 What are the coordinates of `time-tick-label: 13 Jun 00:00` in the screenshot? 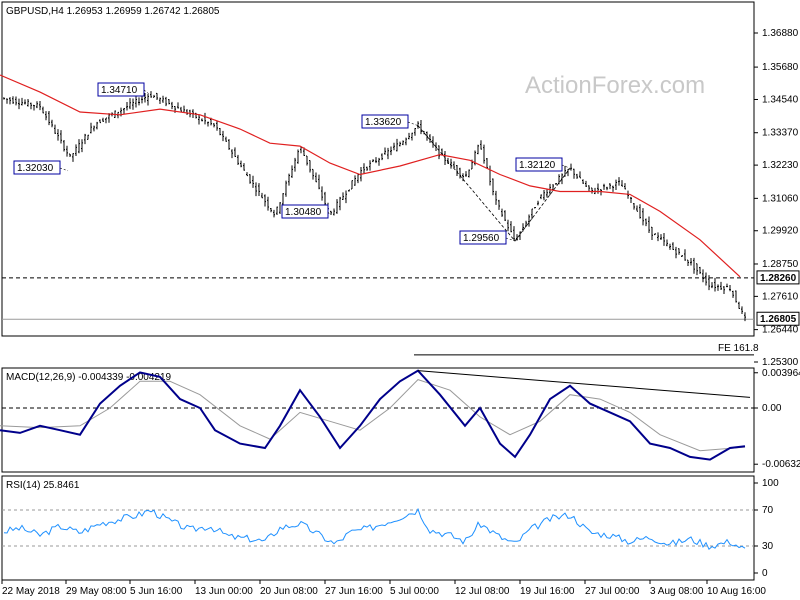 It's located at (224, 591).